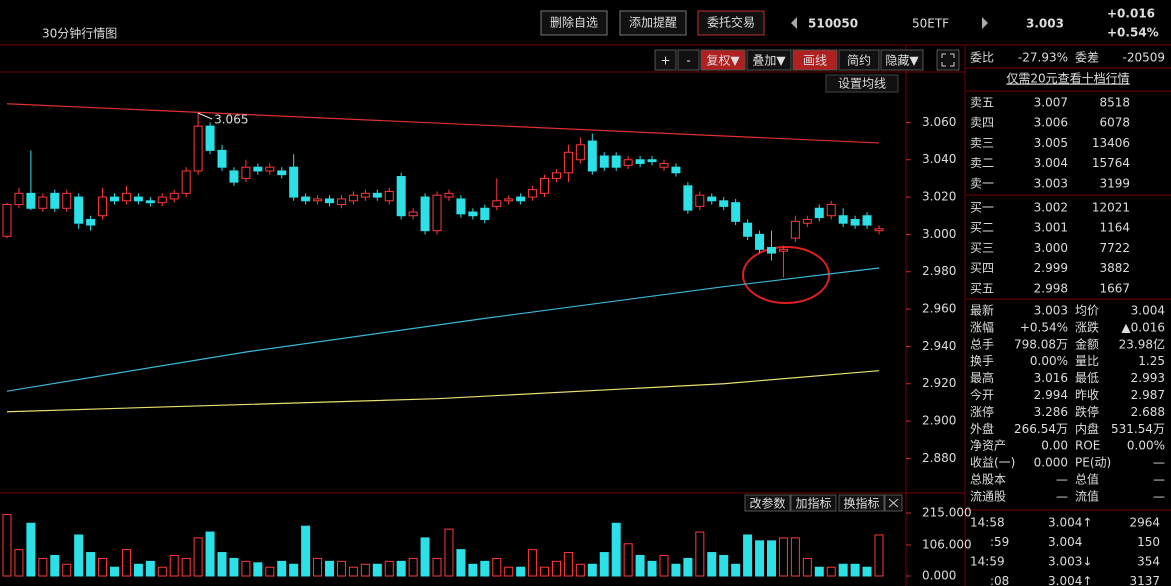  What do you see at coordinates (1151, 361) in the screenshot?
I see `stat-value: 1.25` at bounding box center [1151, 361].